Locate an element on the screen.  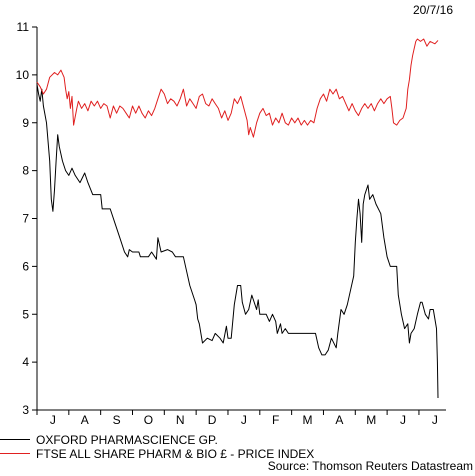
y-tick-label: 3 is located at coordinates (25, 410).